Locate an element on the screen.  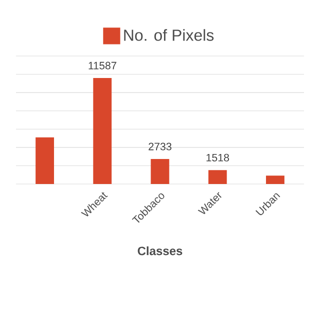
x-axis-title: Classes is located at coordinates (160, 251).